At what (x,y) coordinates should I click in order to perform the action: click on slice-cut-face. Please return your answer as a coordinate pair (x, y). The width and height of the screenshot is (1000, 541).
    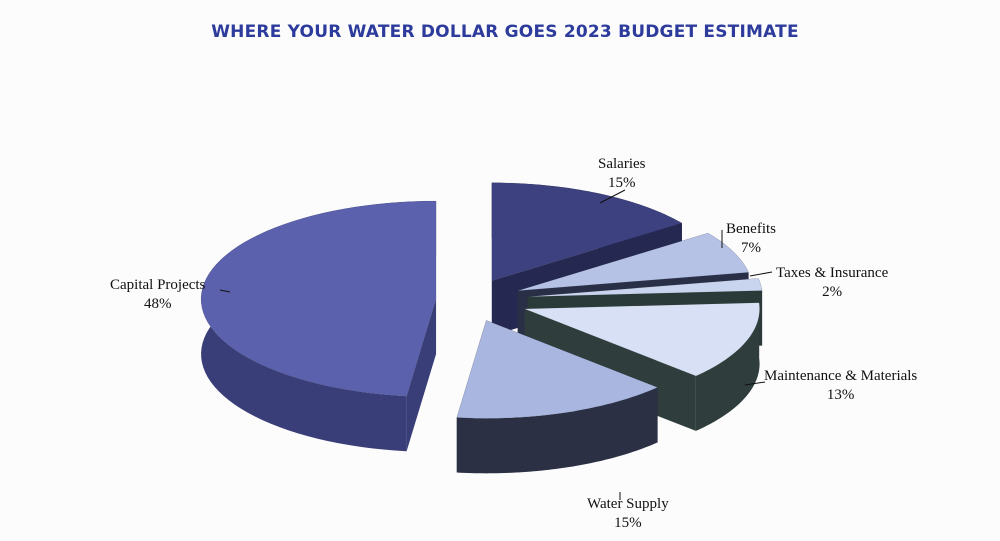
    Looking at the image, I should click on (421, 375).